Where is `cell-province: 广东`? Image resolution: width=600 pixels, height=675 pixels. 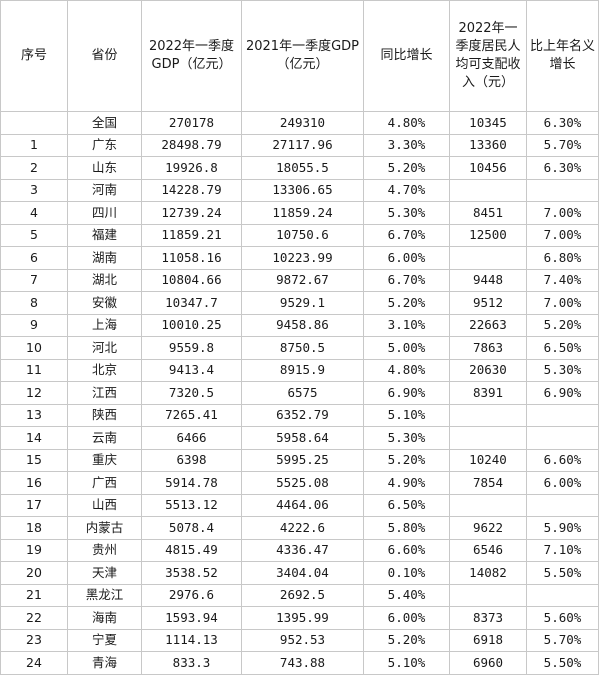
cell-province: 广东 is located at coordinates (104, 145).